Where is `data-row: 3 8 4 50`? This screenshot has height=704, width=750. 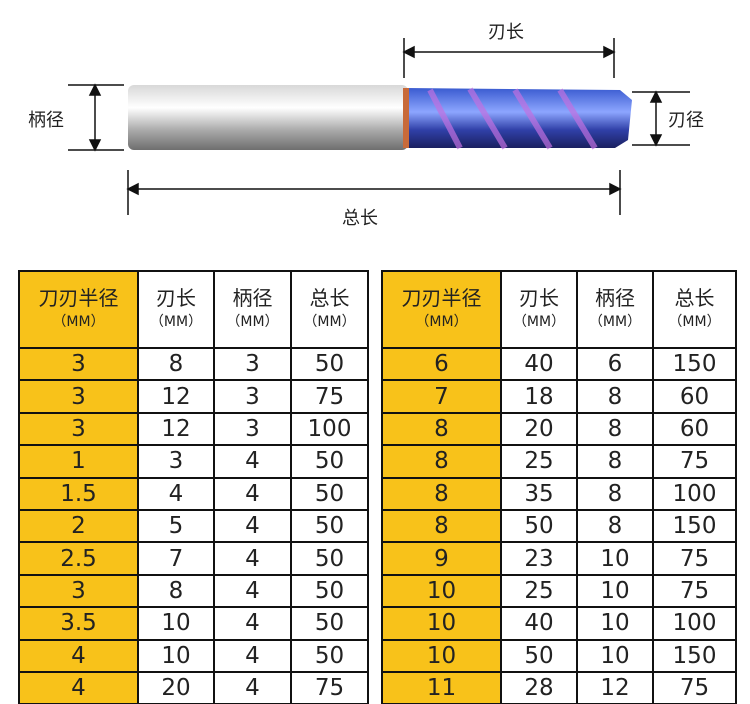 data-row: 3 8 4 50 is located at coordinates (193, 591).